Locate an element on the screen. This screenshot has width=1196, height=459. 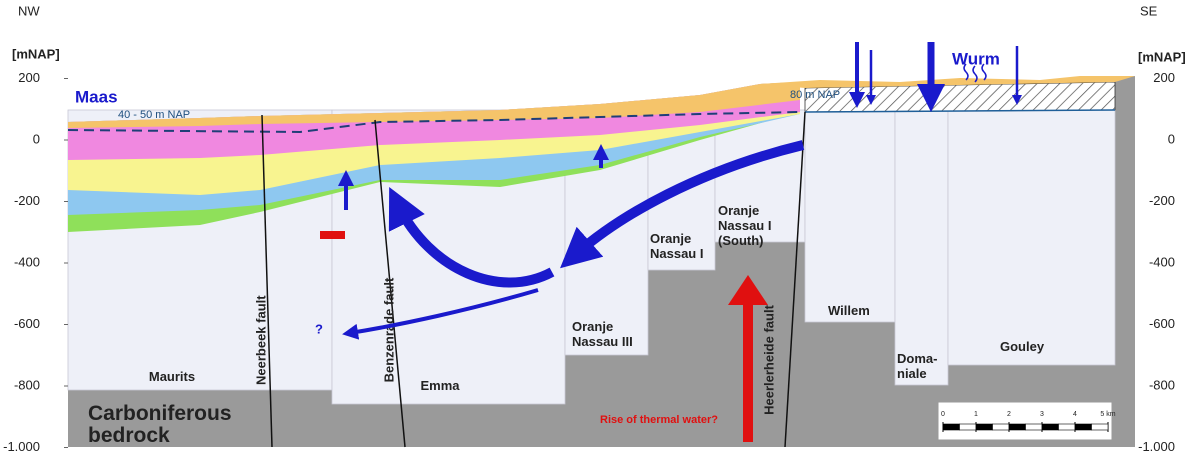
bedrock-label: Carboniferous bedrock is located at coordinates (160, 424).